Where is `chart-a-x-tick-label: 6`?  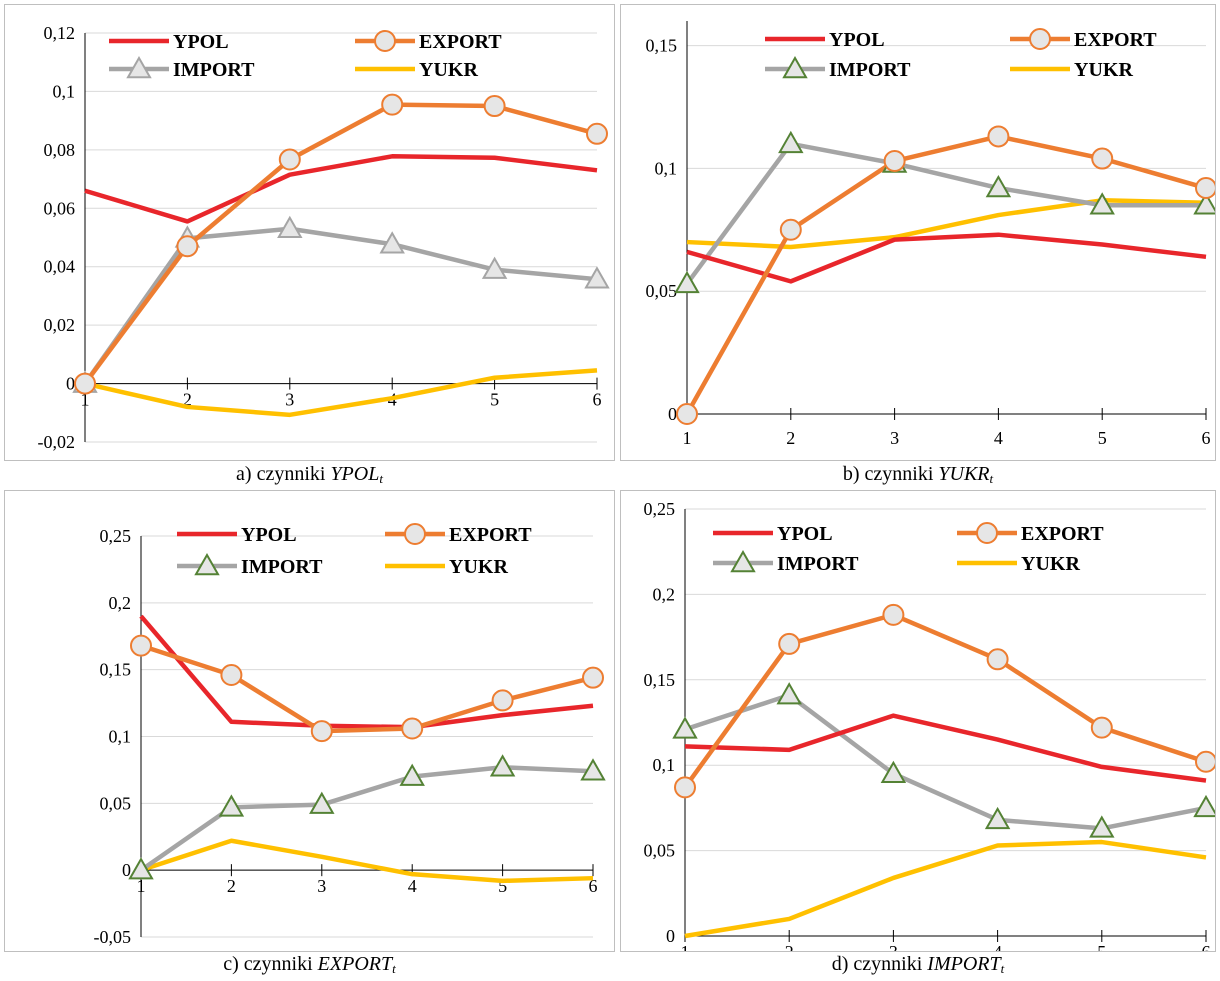
chart-a-x-tick-label: 6 is located at coordinates (597, 400).